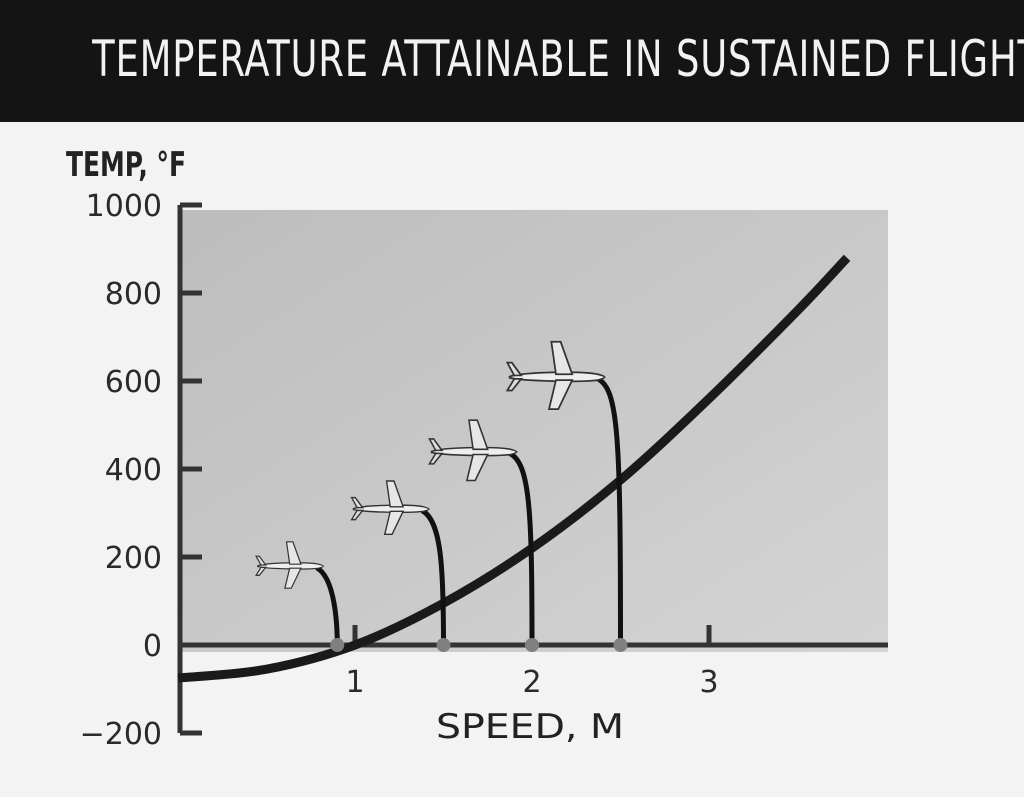 The width and height of the screenshot is (1024, 797). I want to click on y-tick-label: 200, so click(133, 558).